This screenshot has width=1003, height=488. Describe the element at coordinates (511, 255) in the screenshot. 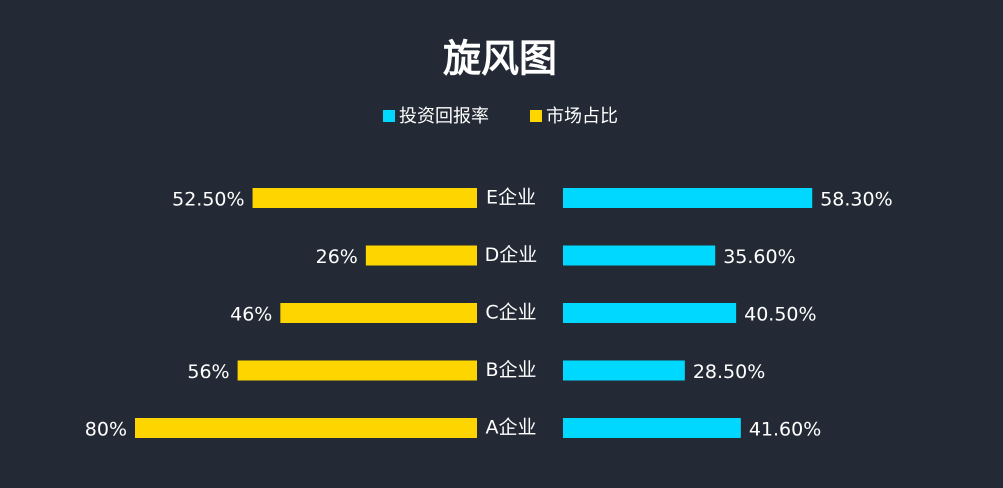

I see `category-label: D企业` at that location.